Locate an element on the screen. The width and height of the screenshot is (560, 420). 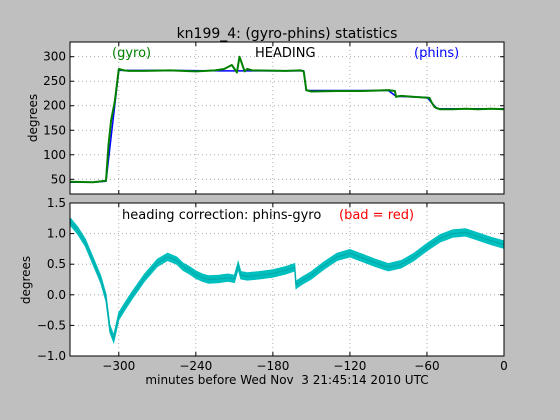
correction-ylabel: degrees is located at coordinates (26, 280).